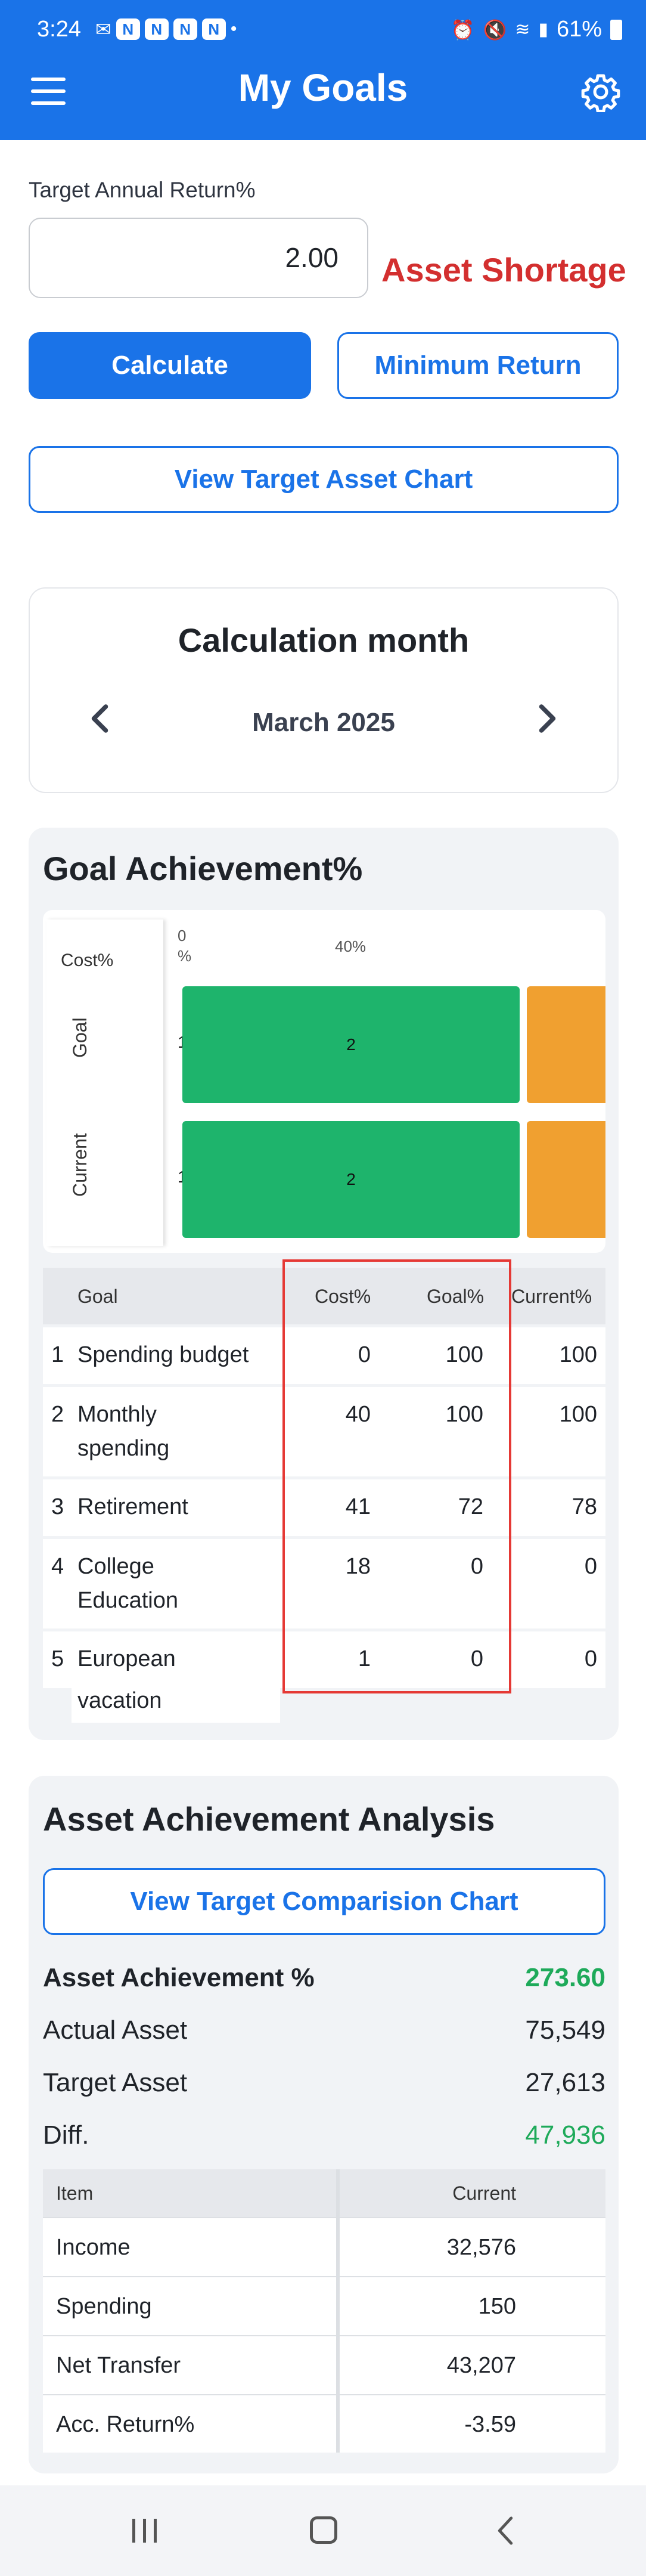 Image resolution: width=646 pixels, height=2576 pixels. What do you see at coordinates (505, 2530) in the screenshot?
I see `back-icon` at bounding box center [505, 2530].